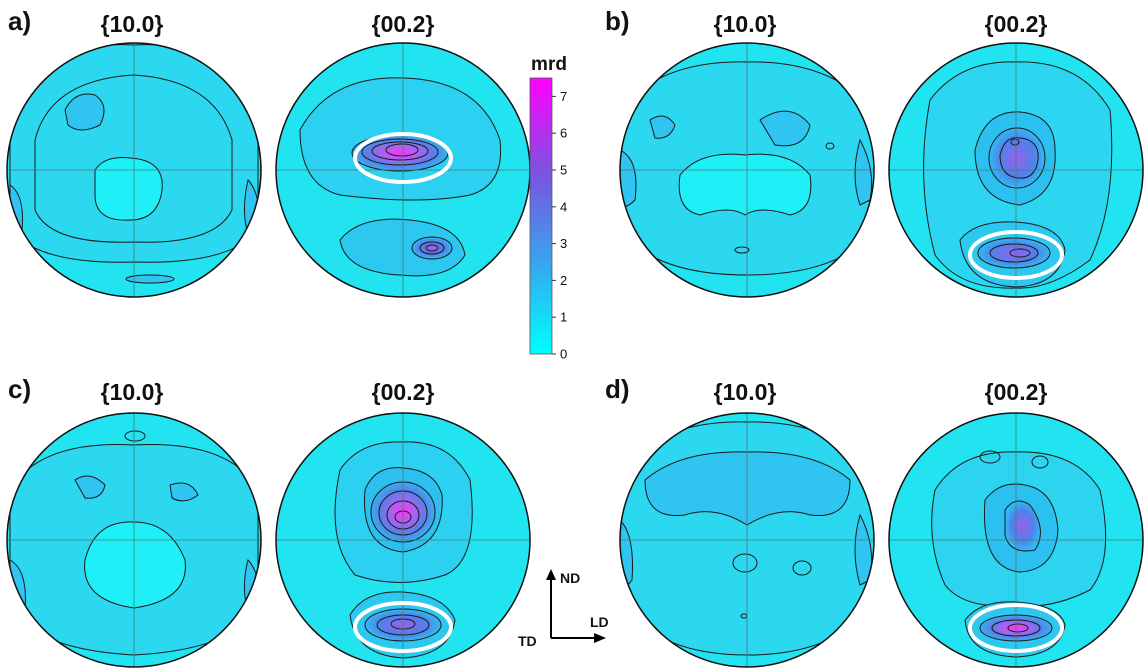  Describe the element at coordinates (599, 622) in the screenshot. I see `axis-label-right: LD` at that location.